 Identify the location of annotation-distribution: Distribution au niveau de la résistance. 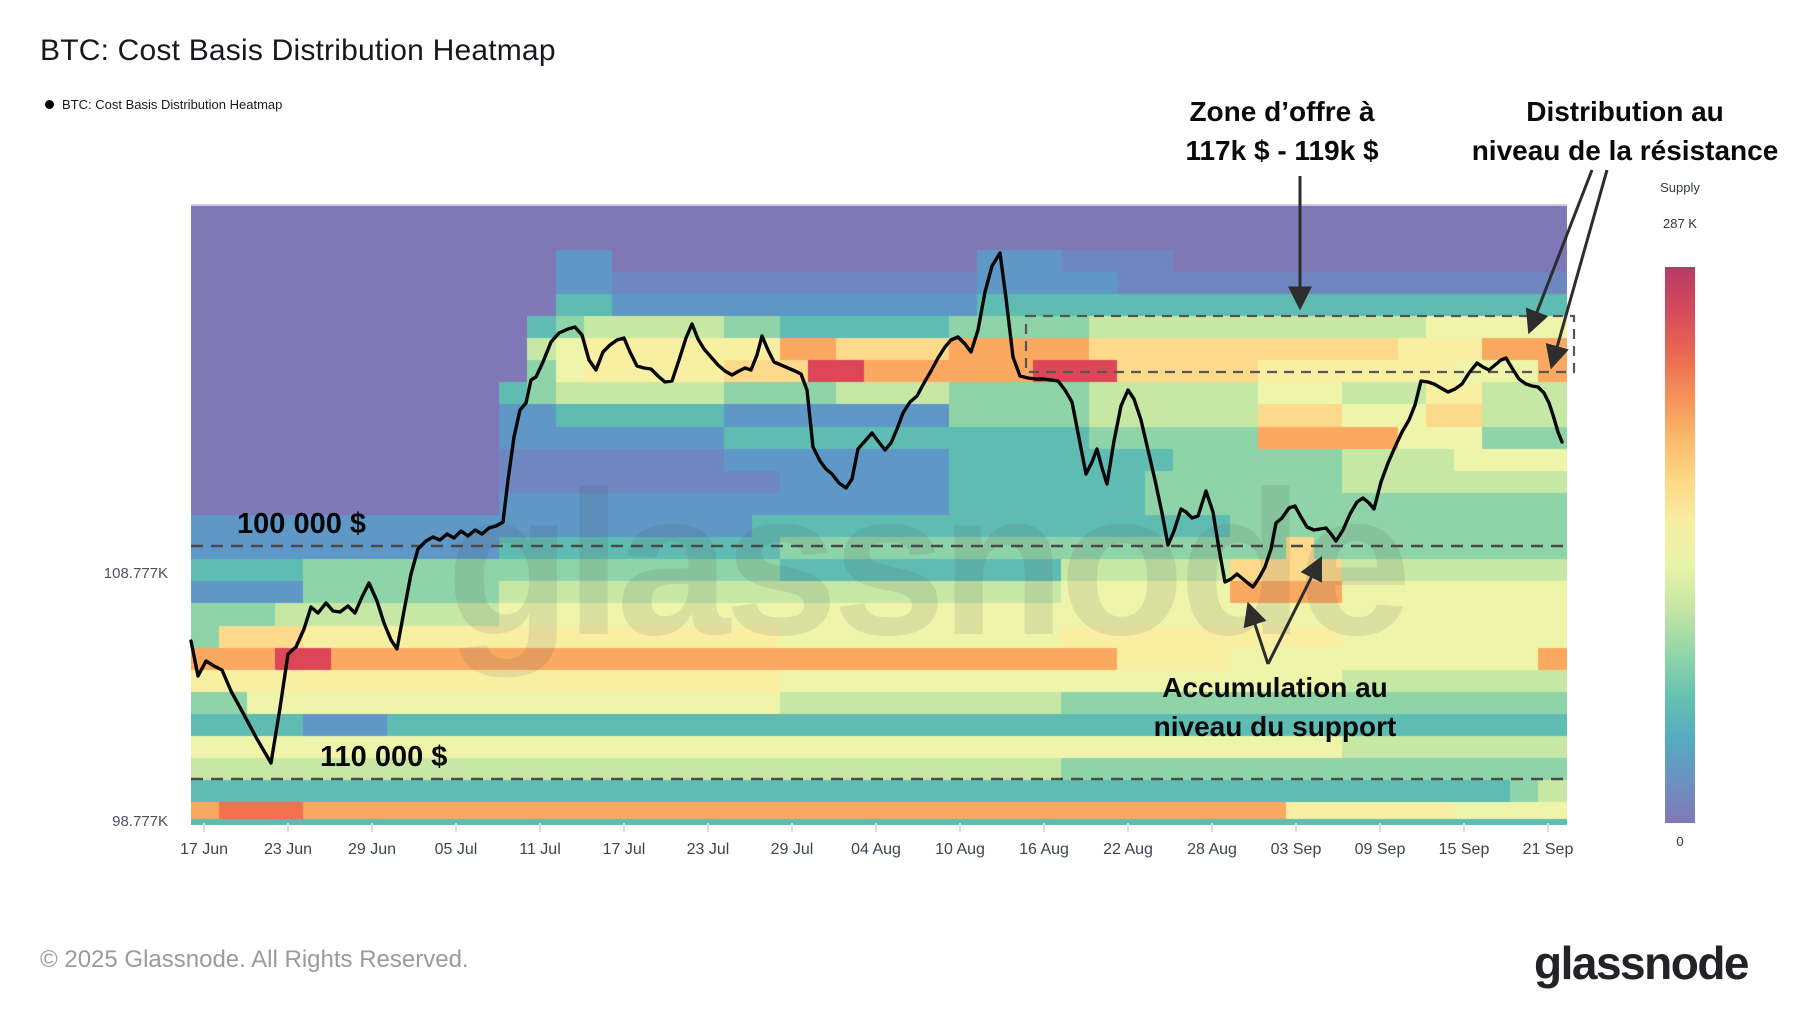
(1622, 131).